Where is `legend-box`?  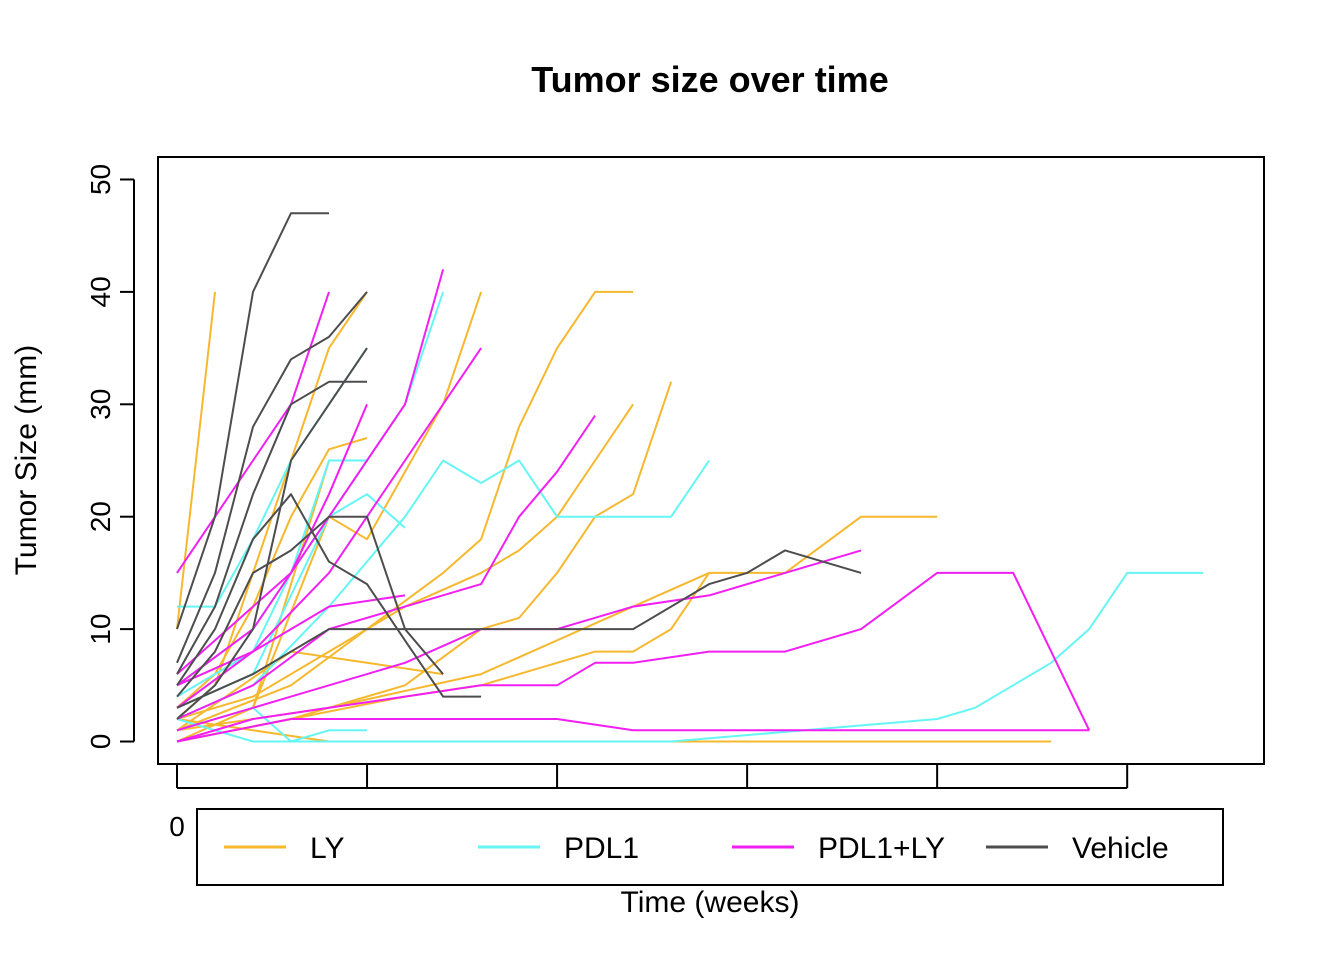 legend-box is located at coordinates (710, 847).